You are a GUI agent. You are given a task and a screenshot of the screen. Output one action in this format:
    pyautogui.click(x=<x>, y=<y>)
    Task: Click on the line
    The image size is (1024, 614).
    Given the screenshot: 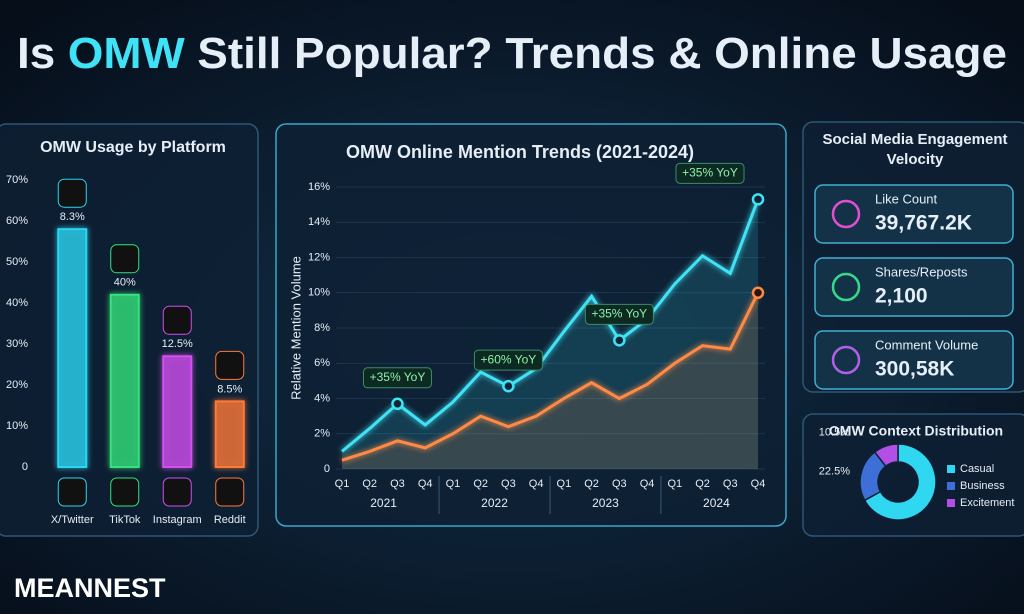 What is the action you would take?
    pyautogui.click(x=550, y=377)
    